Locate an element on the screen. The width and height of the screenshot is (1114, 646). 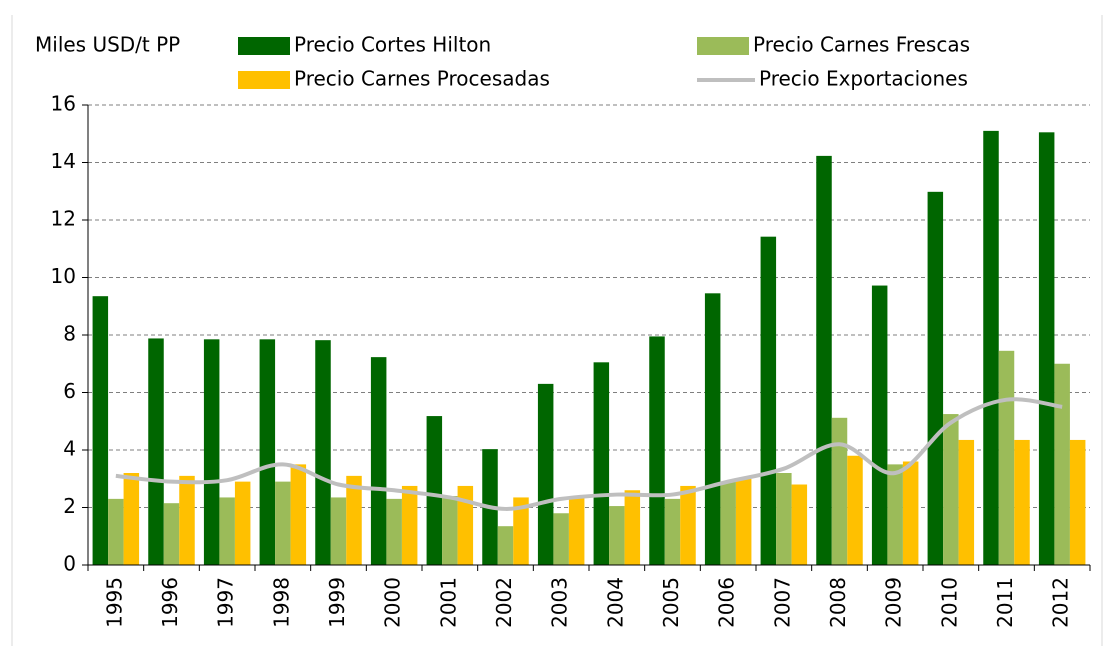
x-tick-label: 2002 is located at coordinates (504, 602).